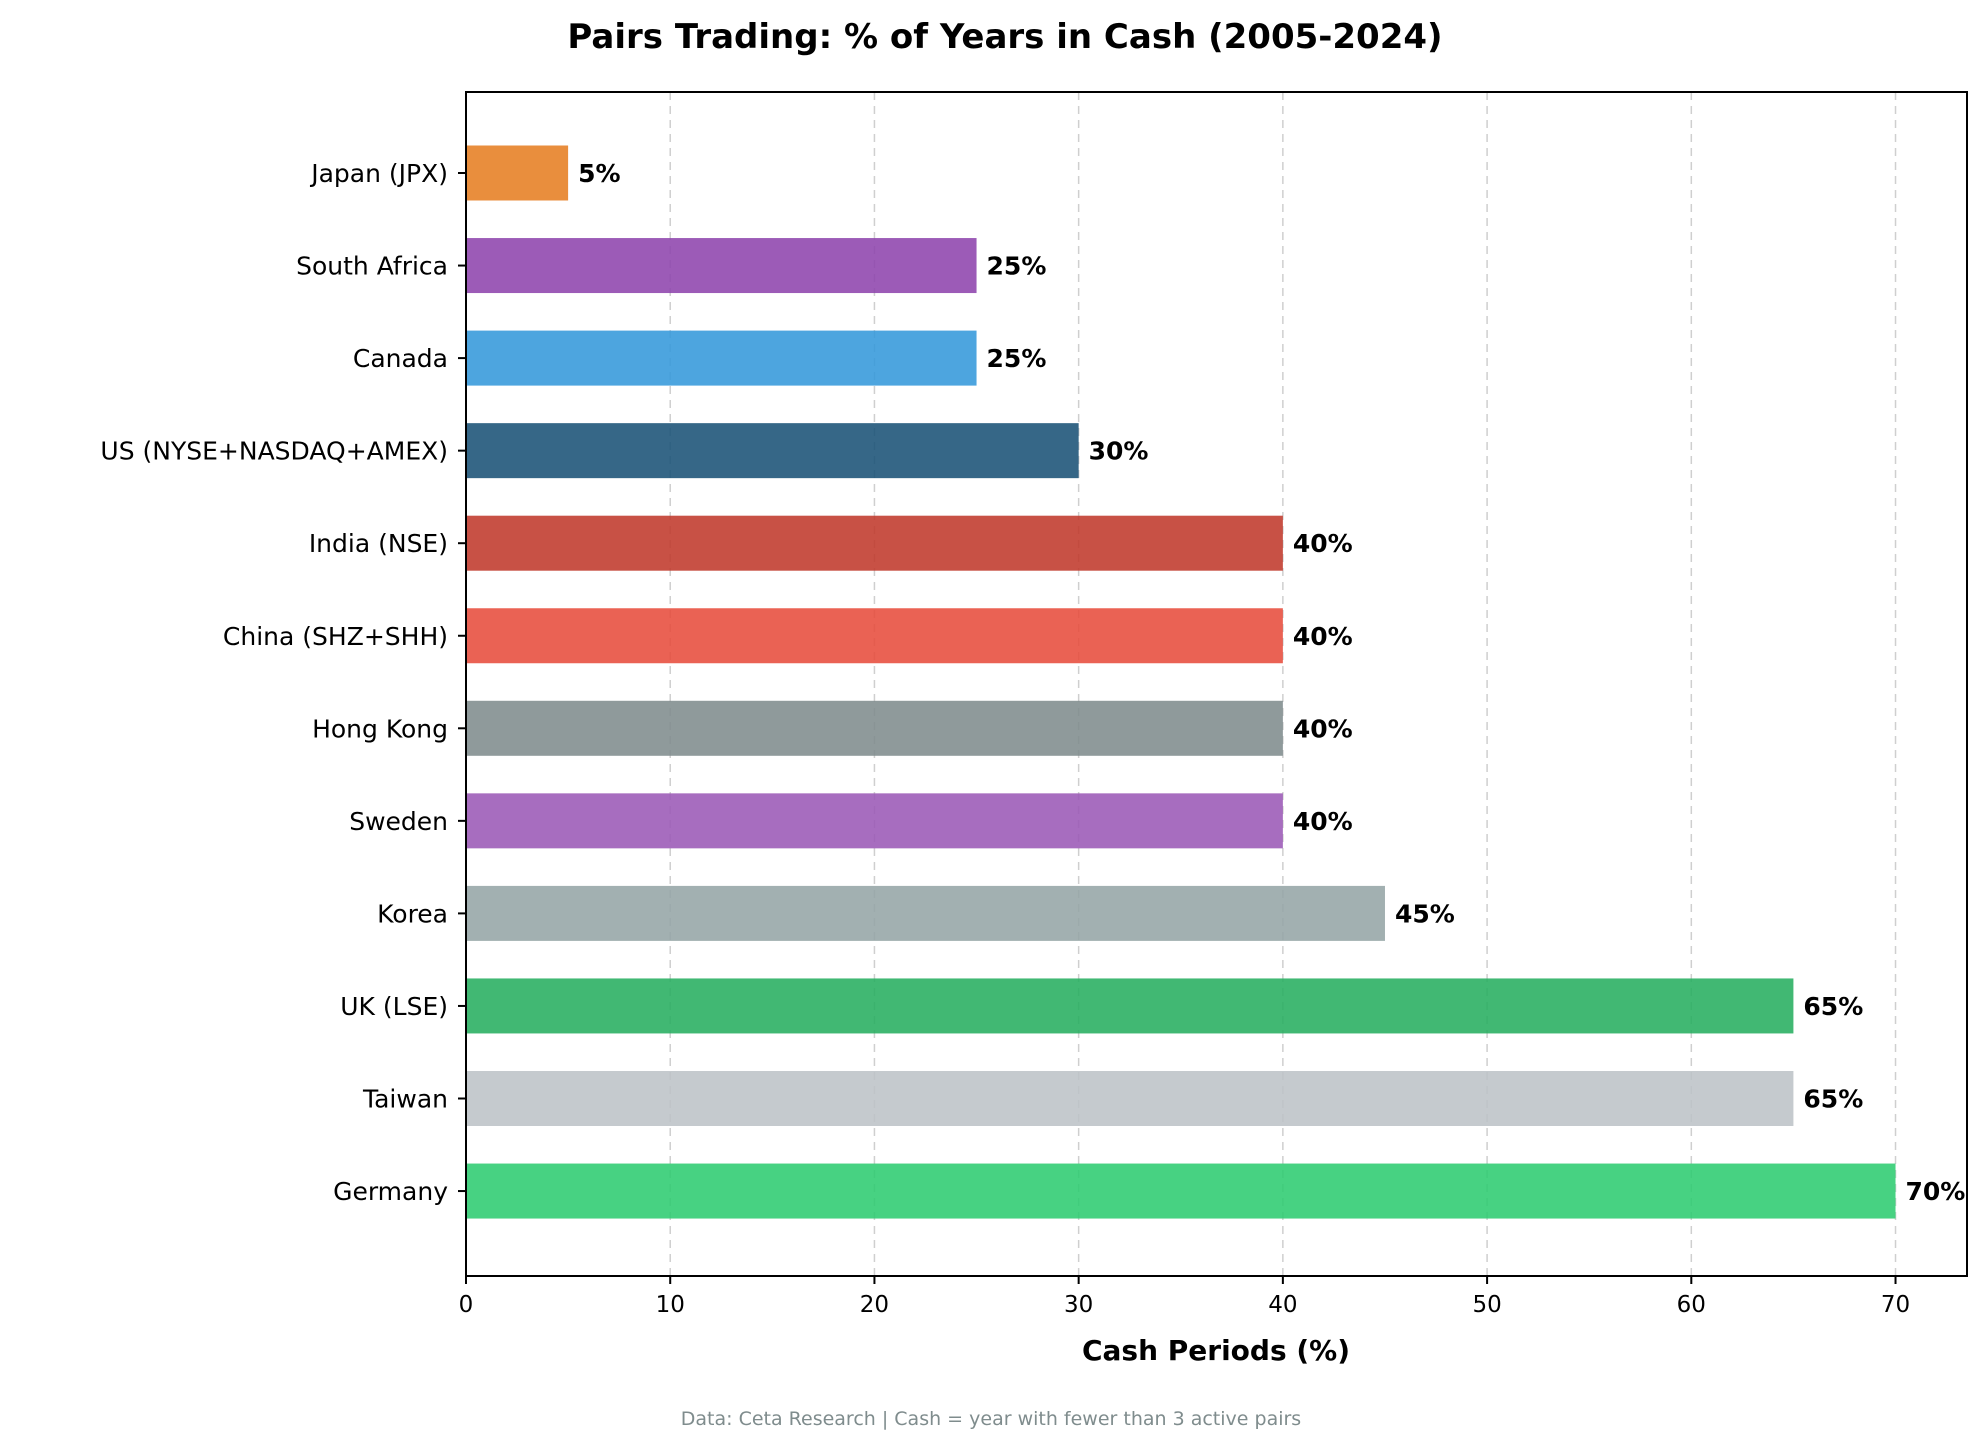 The height and width of the screenshot is (1443, 1982). I want to click on data-label: 70%, so click(1936, 1191).